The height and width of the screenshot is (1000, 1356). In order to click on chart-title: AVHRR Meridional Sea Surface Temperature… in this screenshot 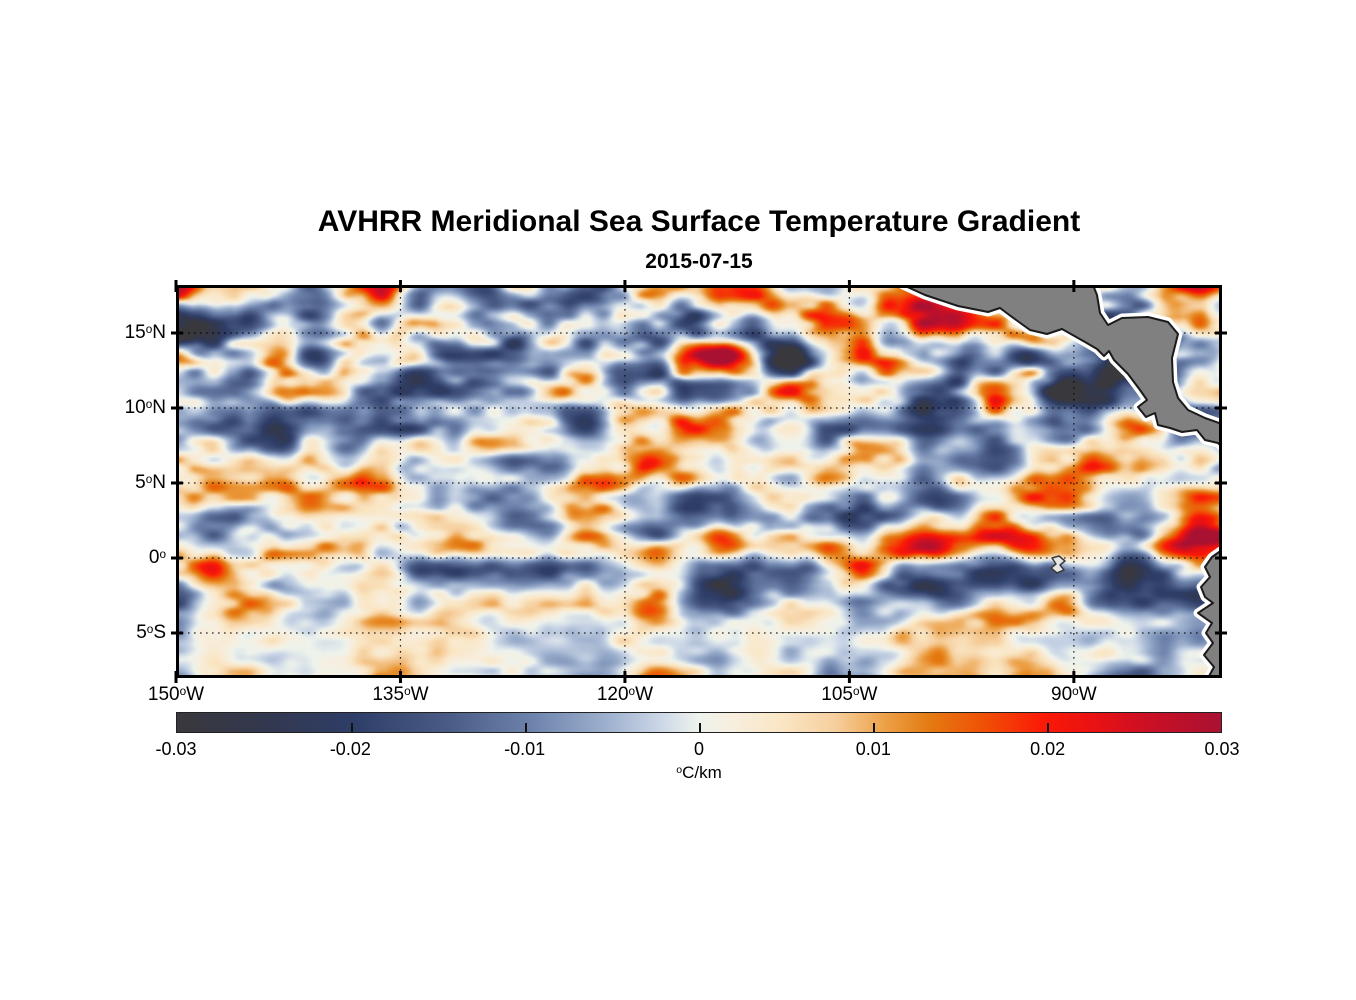, I will do `click(699, 221)`.